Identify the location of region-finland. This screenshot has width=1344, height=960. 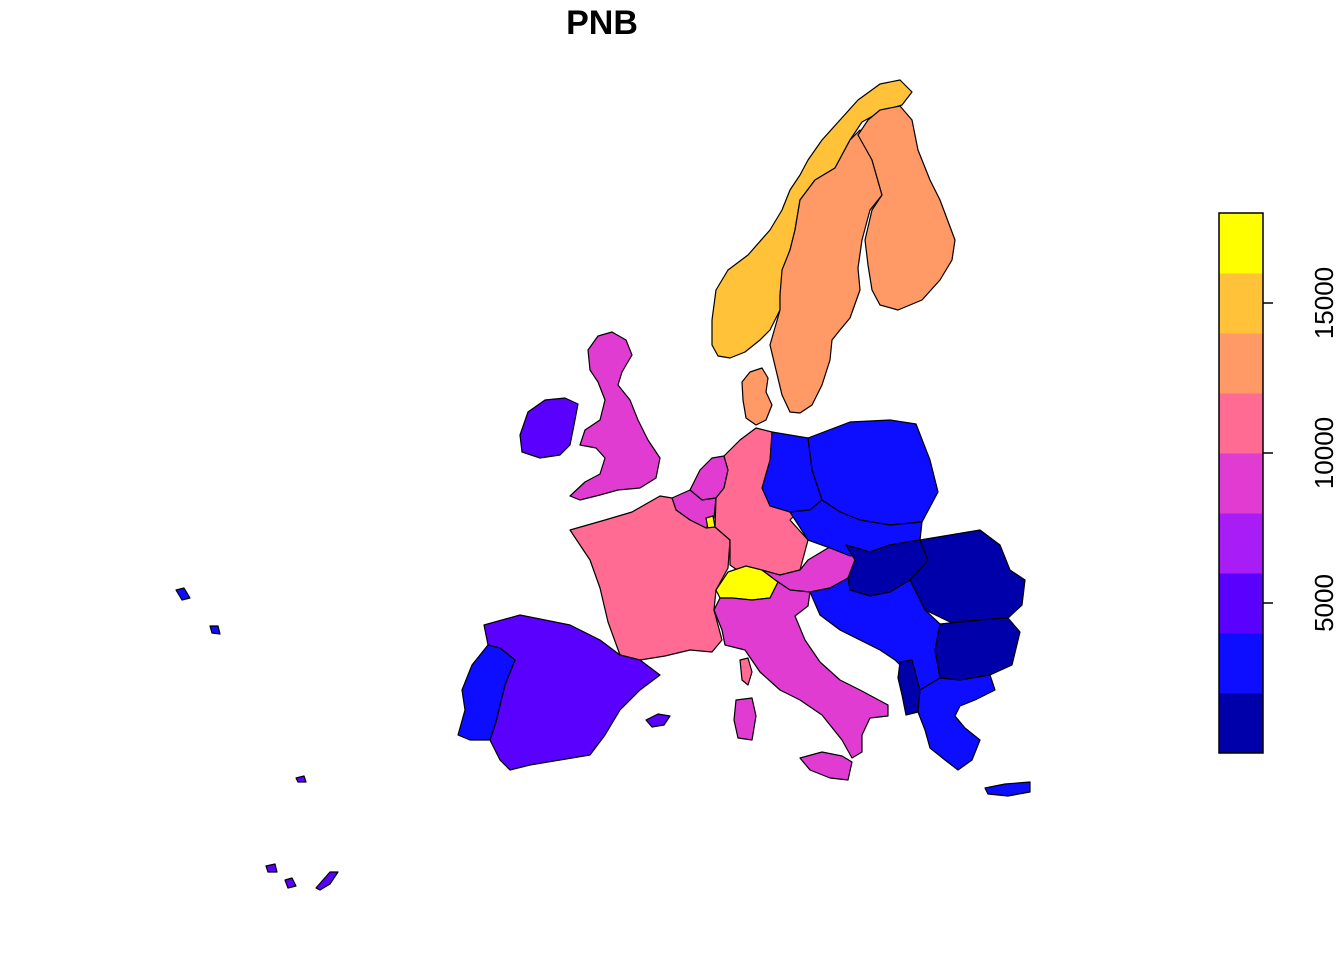
(906, 208).